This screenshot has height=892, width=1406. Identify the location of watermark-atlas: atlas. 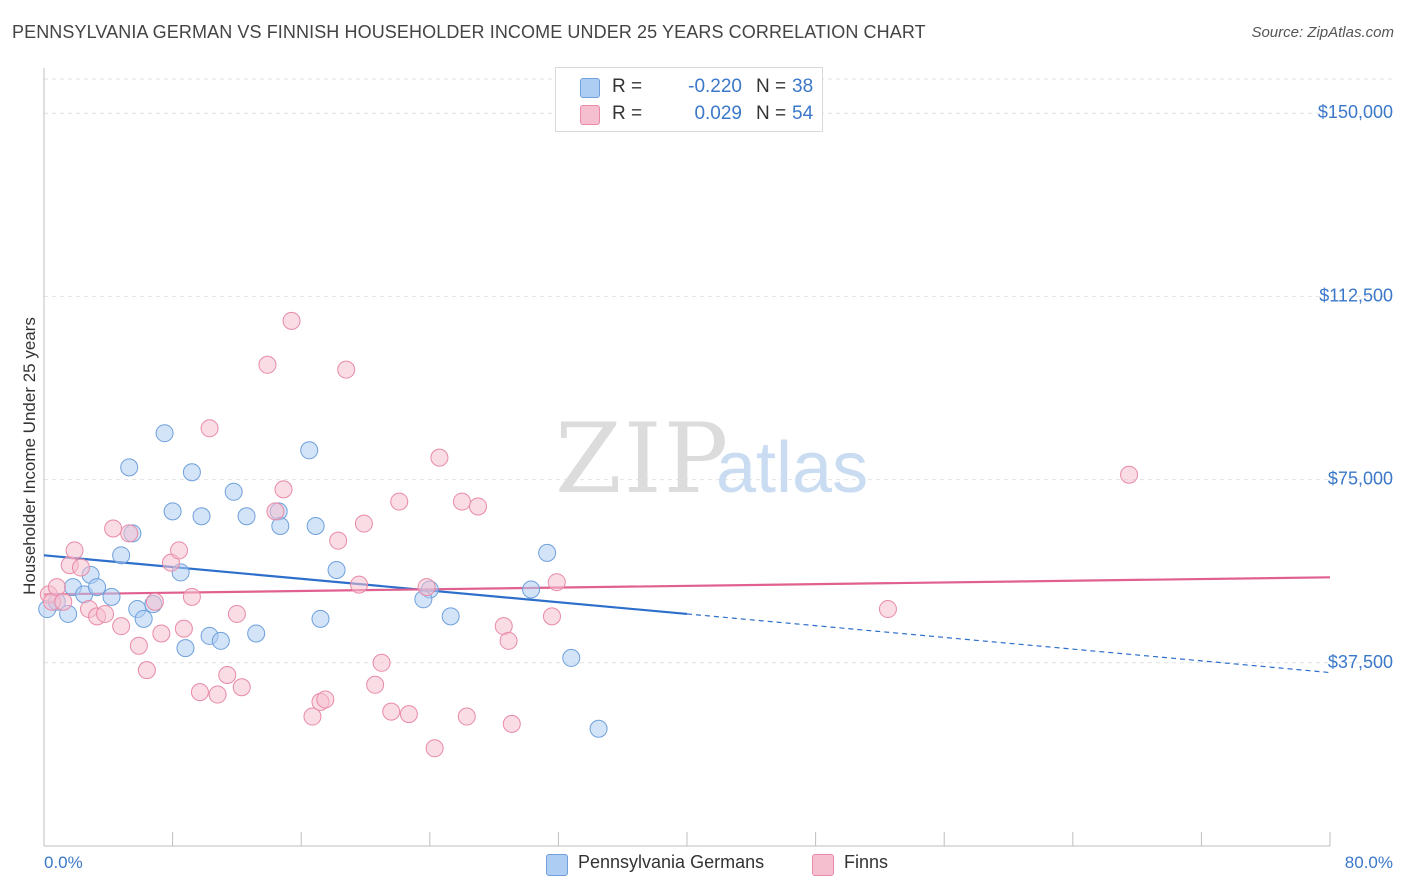
(792, 468).